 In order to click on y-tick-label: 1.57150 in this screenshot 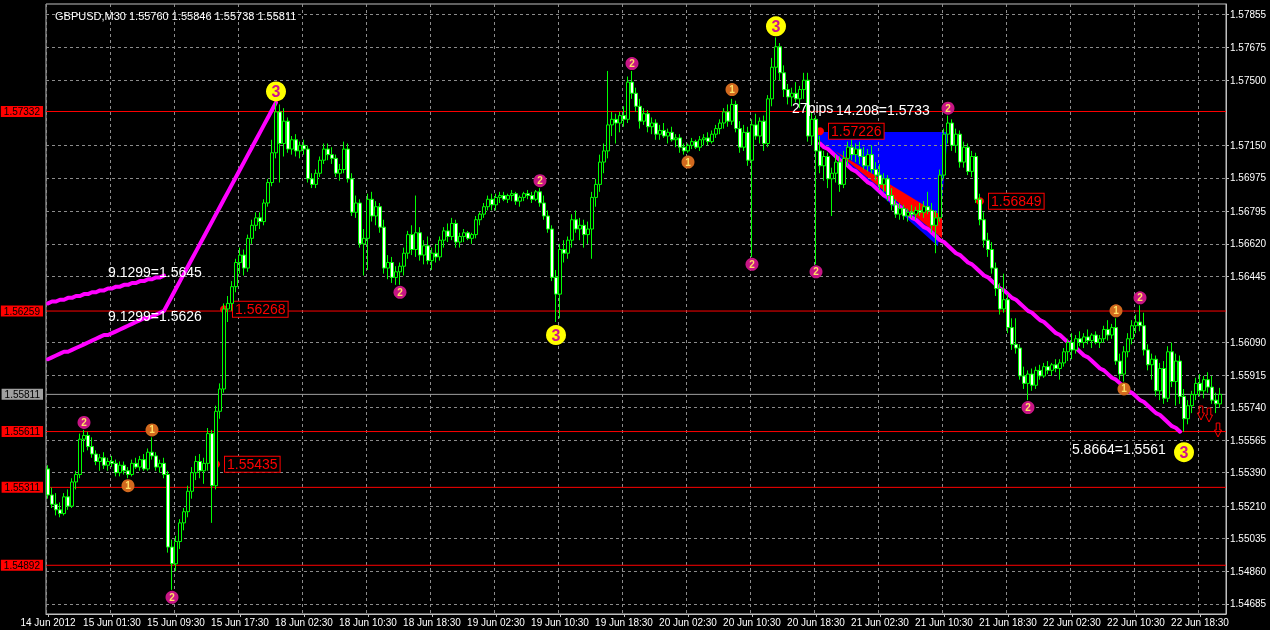, I will do `click(1248, 145)`.